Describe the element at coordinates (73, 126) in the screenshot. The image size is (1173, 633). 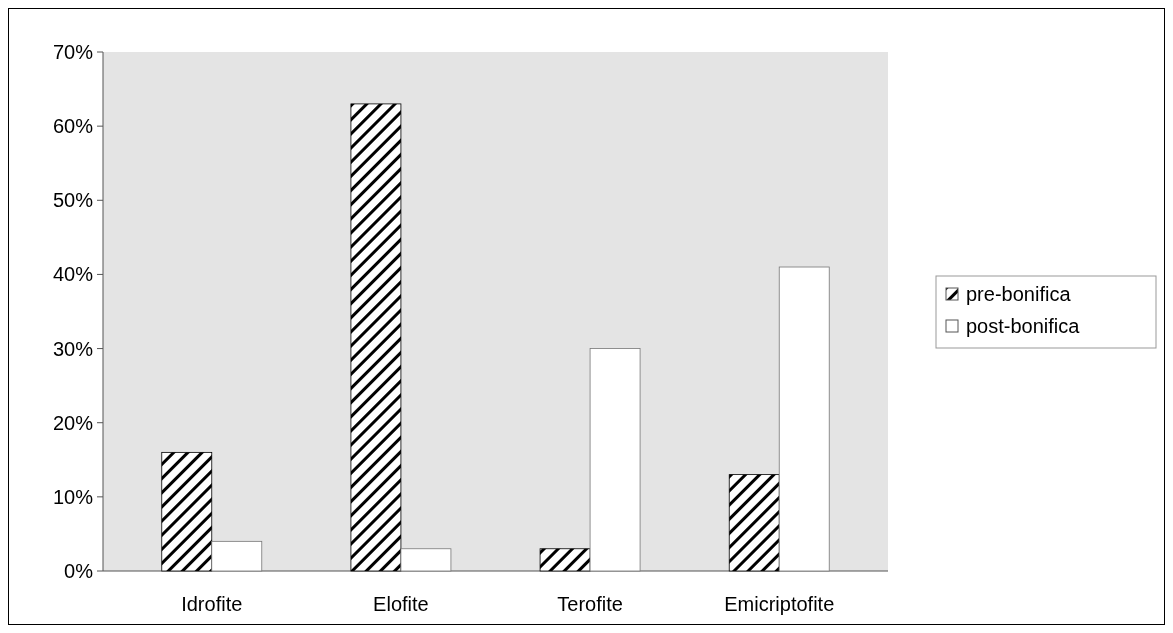
I see `y-tick-label: 60%` at that location.